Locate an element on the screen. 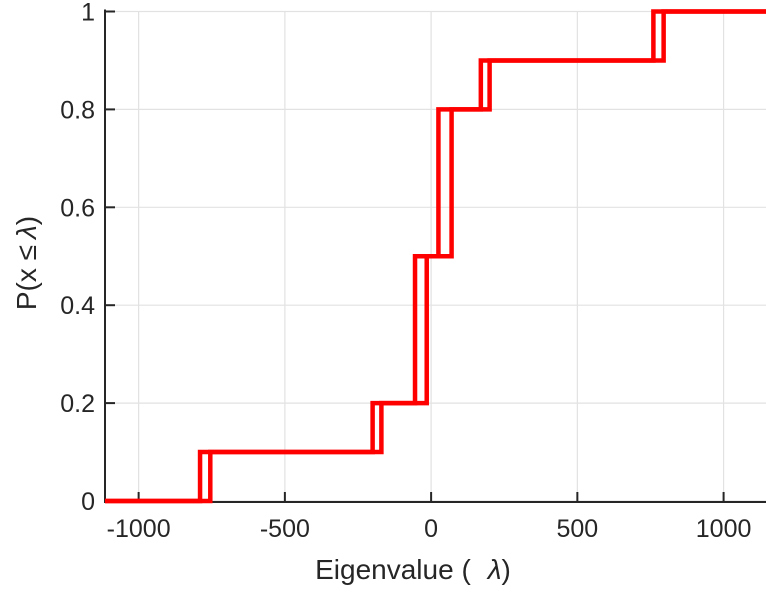  x-axis-label: Eigenvalue ( λ) is located at coordinates (413, 570).